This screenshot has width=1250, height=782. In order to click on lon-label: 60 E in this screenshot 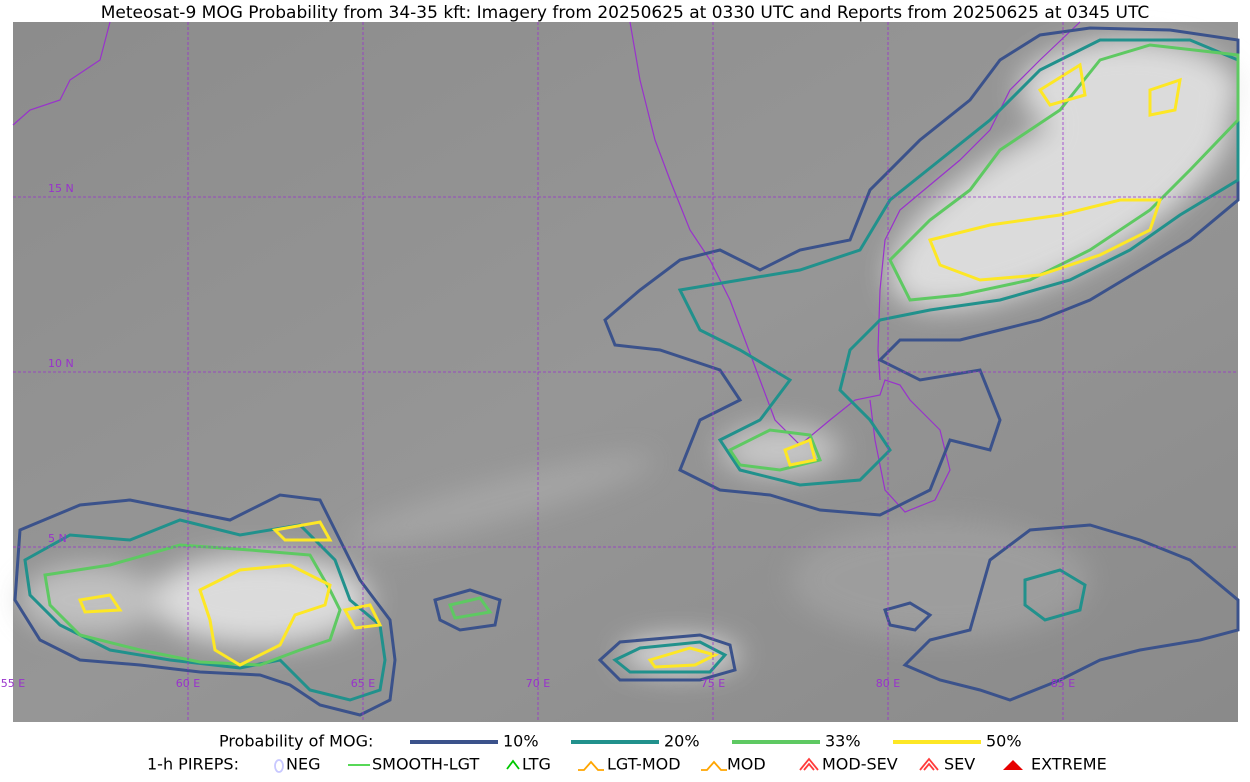, I will do `click(188, 683)`.